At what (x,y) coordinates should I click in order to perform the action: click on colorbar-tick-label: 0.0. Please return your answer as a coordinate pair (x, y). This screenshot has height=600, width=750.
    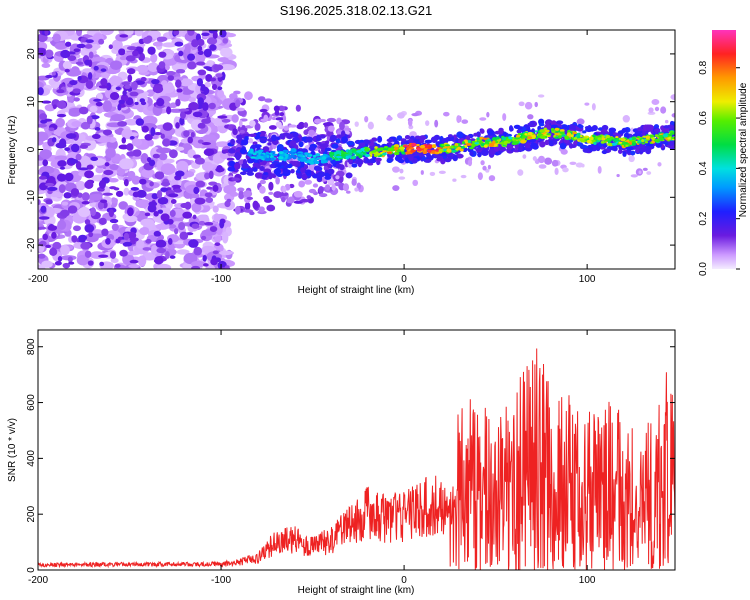
    Looking at the image, I should click on (703, 269).